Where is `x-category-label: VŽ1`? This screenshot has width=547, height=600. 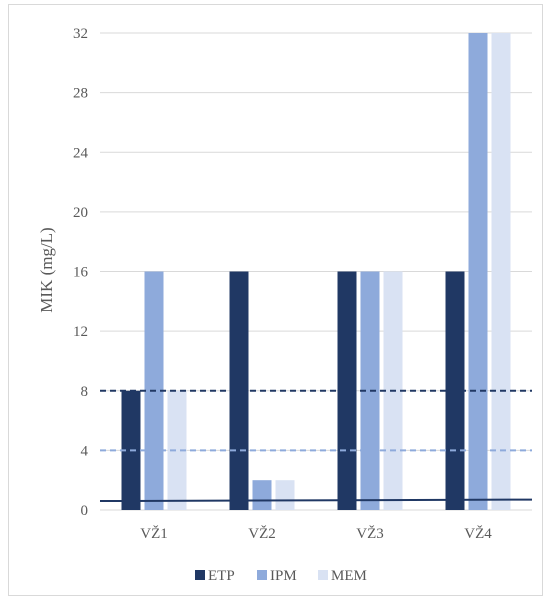 x-category-label: VŽ1 is located at coordinates (154, 533).